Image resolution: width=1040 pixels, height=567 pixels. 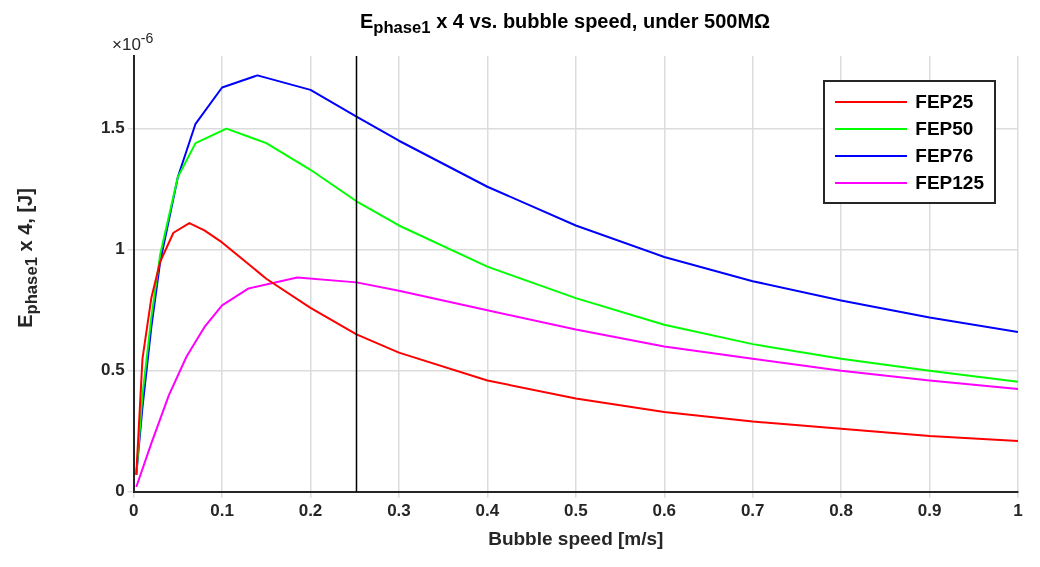 What do you see at coordinates (565, 23) in the screenshot?
I see `chart-title: E$_{phase1}$ x 4 vs. bubble speed, under 500MΩ` at bounding box center [565, 23].